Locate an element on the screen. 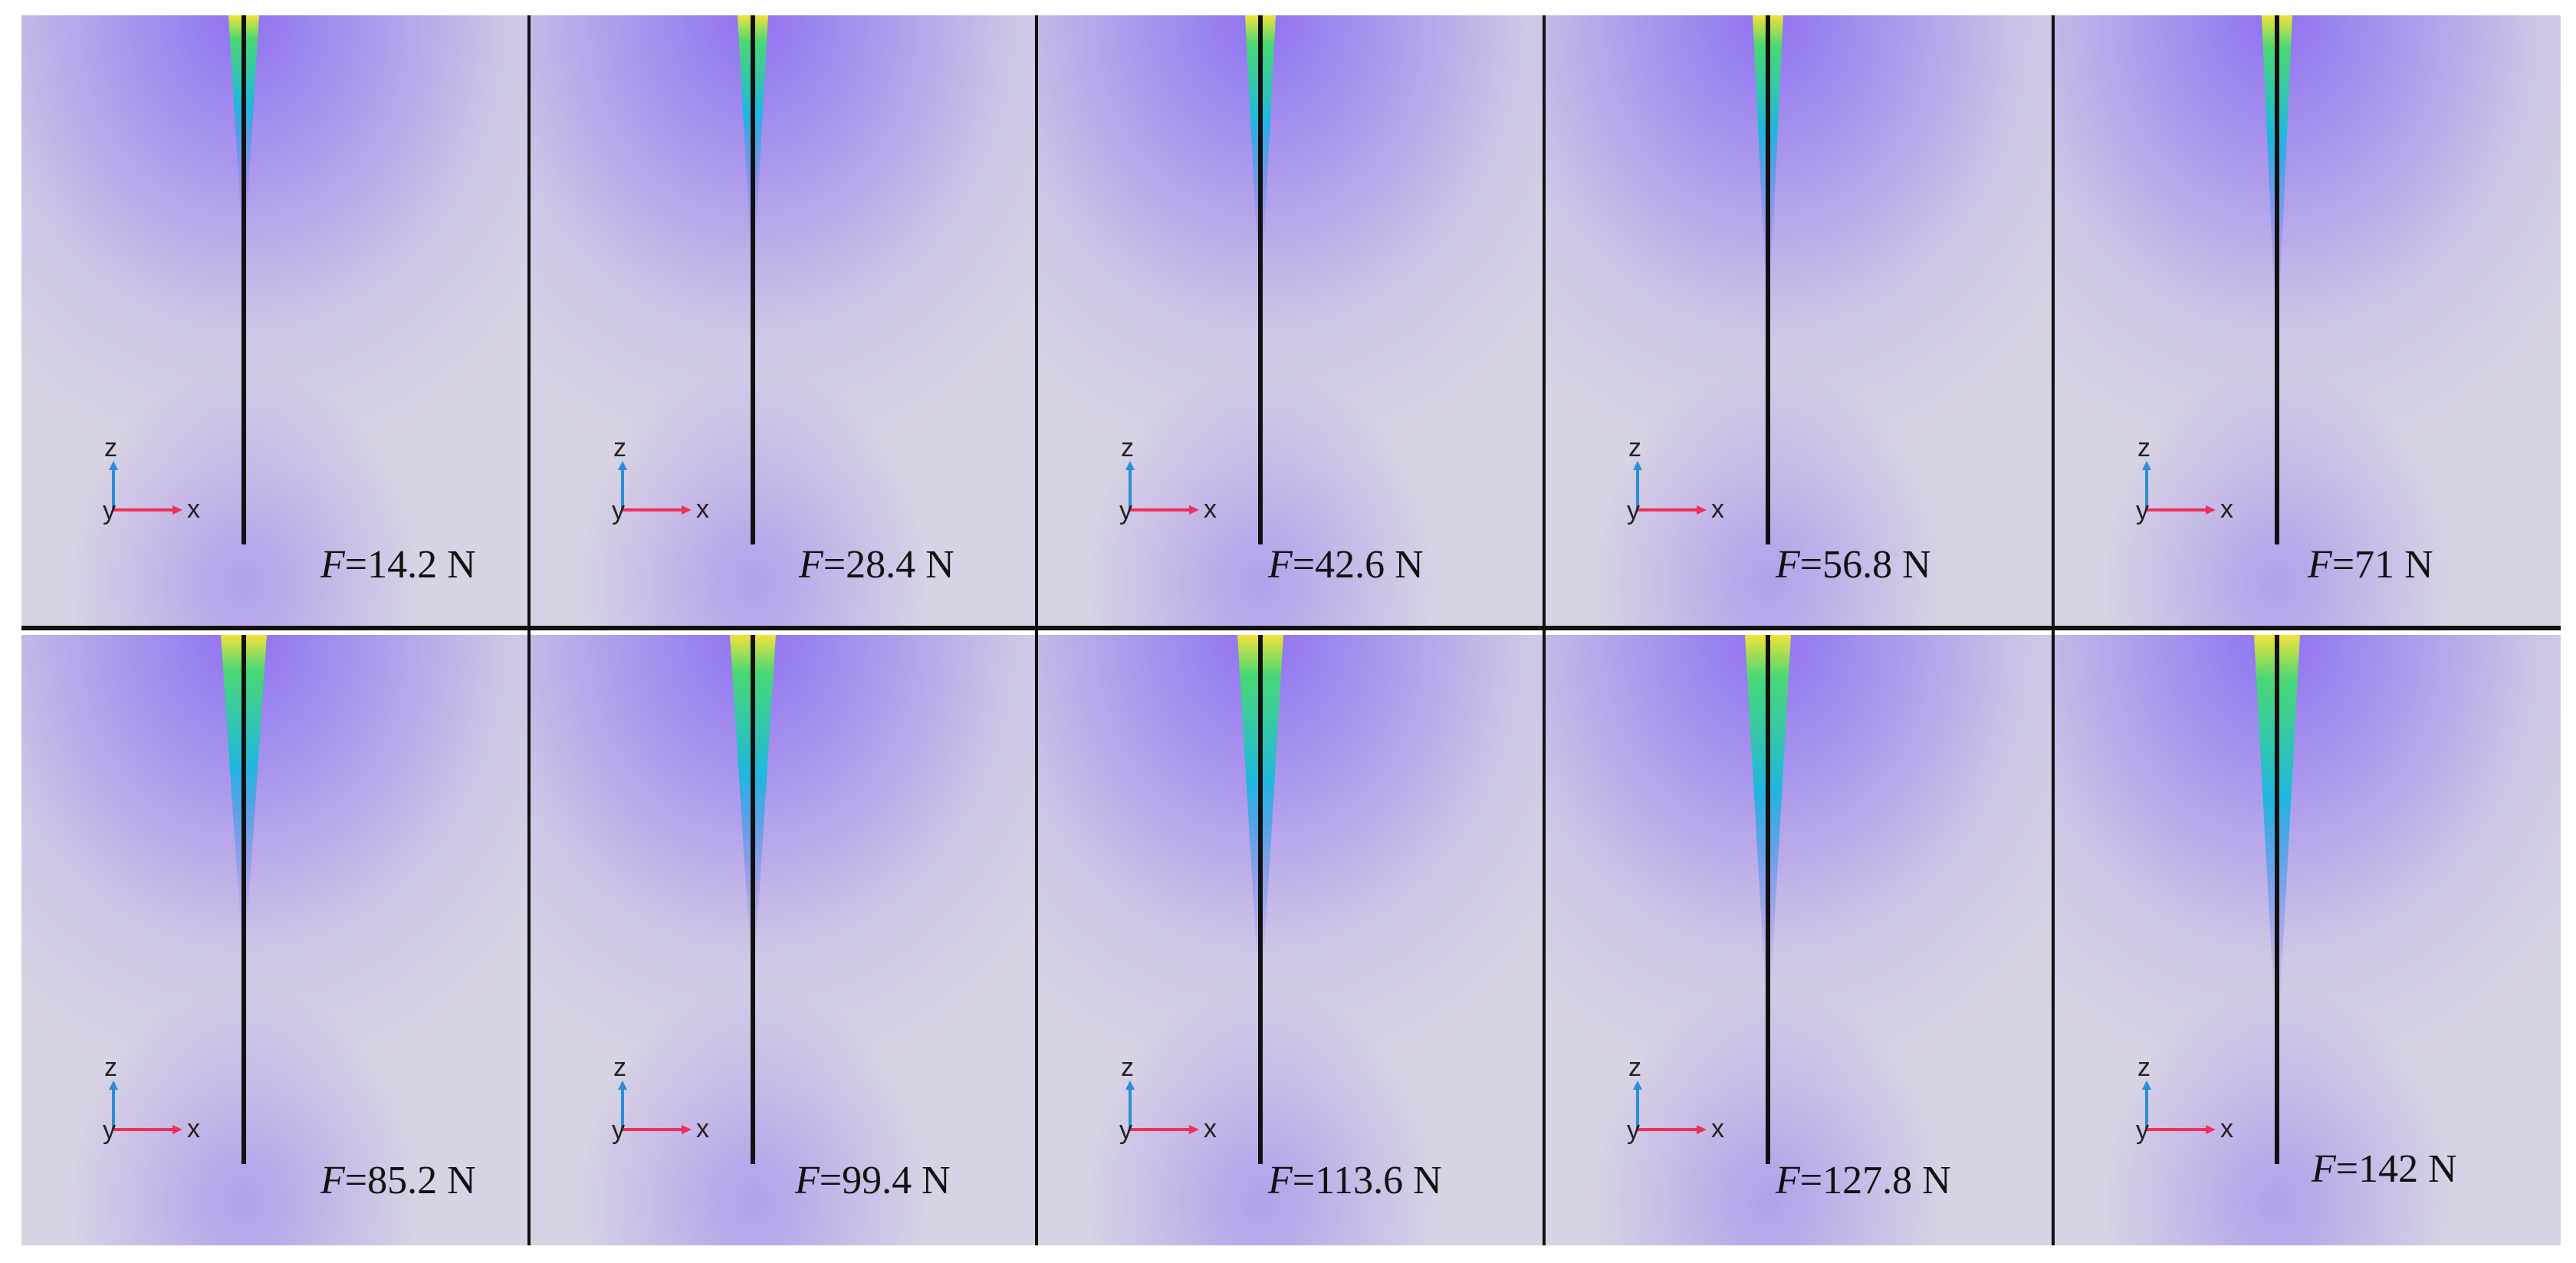 The width and height of the screenshot is (2576, 1263). force-label: F=14.2 N is located at coordinates (398, 564).